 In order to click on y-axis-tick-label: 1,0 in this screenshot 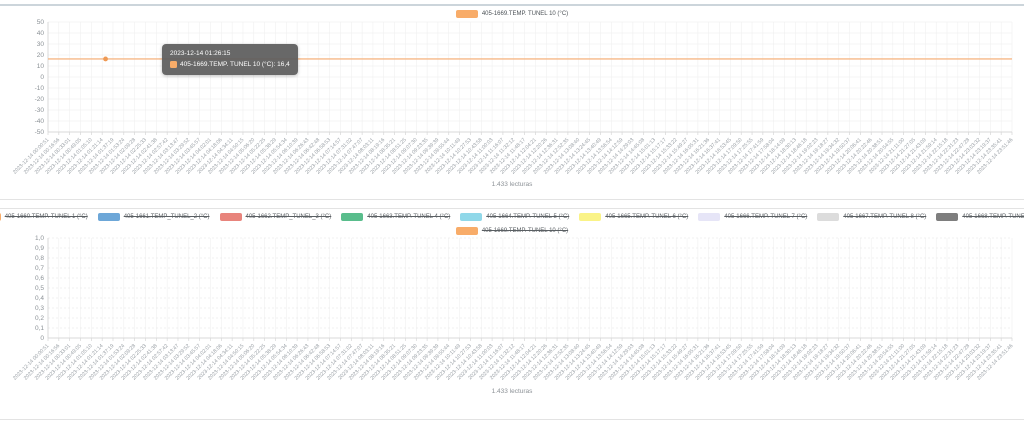, I will do `click(39, 238)`.